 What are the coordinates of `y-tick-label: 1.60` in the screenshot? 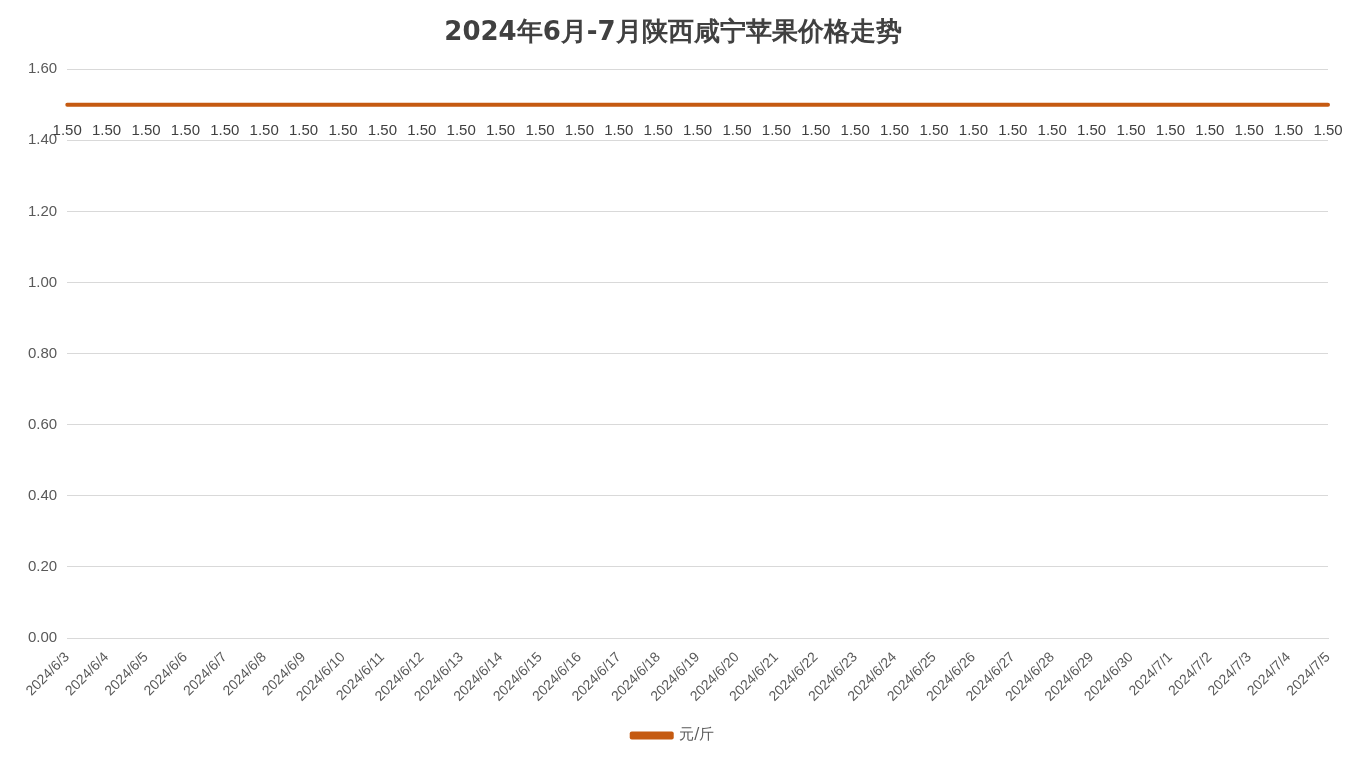 It's located at (42, 68).